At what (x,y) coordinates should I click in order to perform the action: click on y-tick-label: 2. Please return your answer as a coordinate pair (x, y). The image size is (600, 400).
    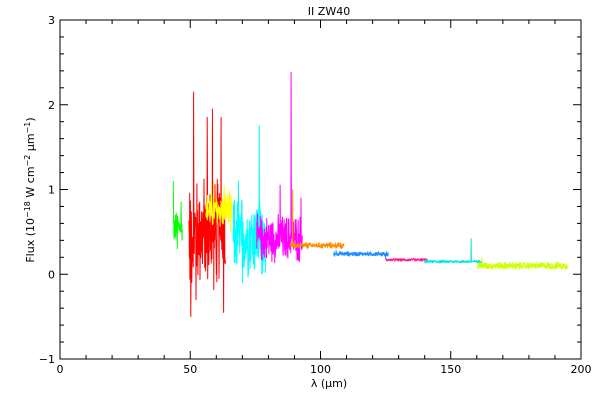
    Looking at the image, I should click on (51, 105).